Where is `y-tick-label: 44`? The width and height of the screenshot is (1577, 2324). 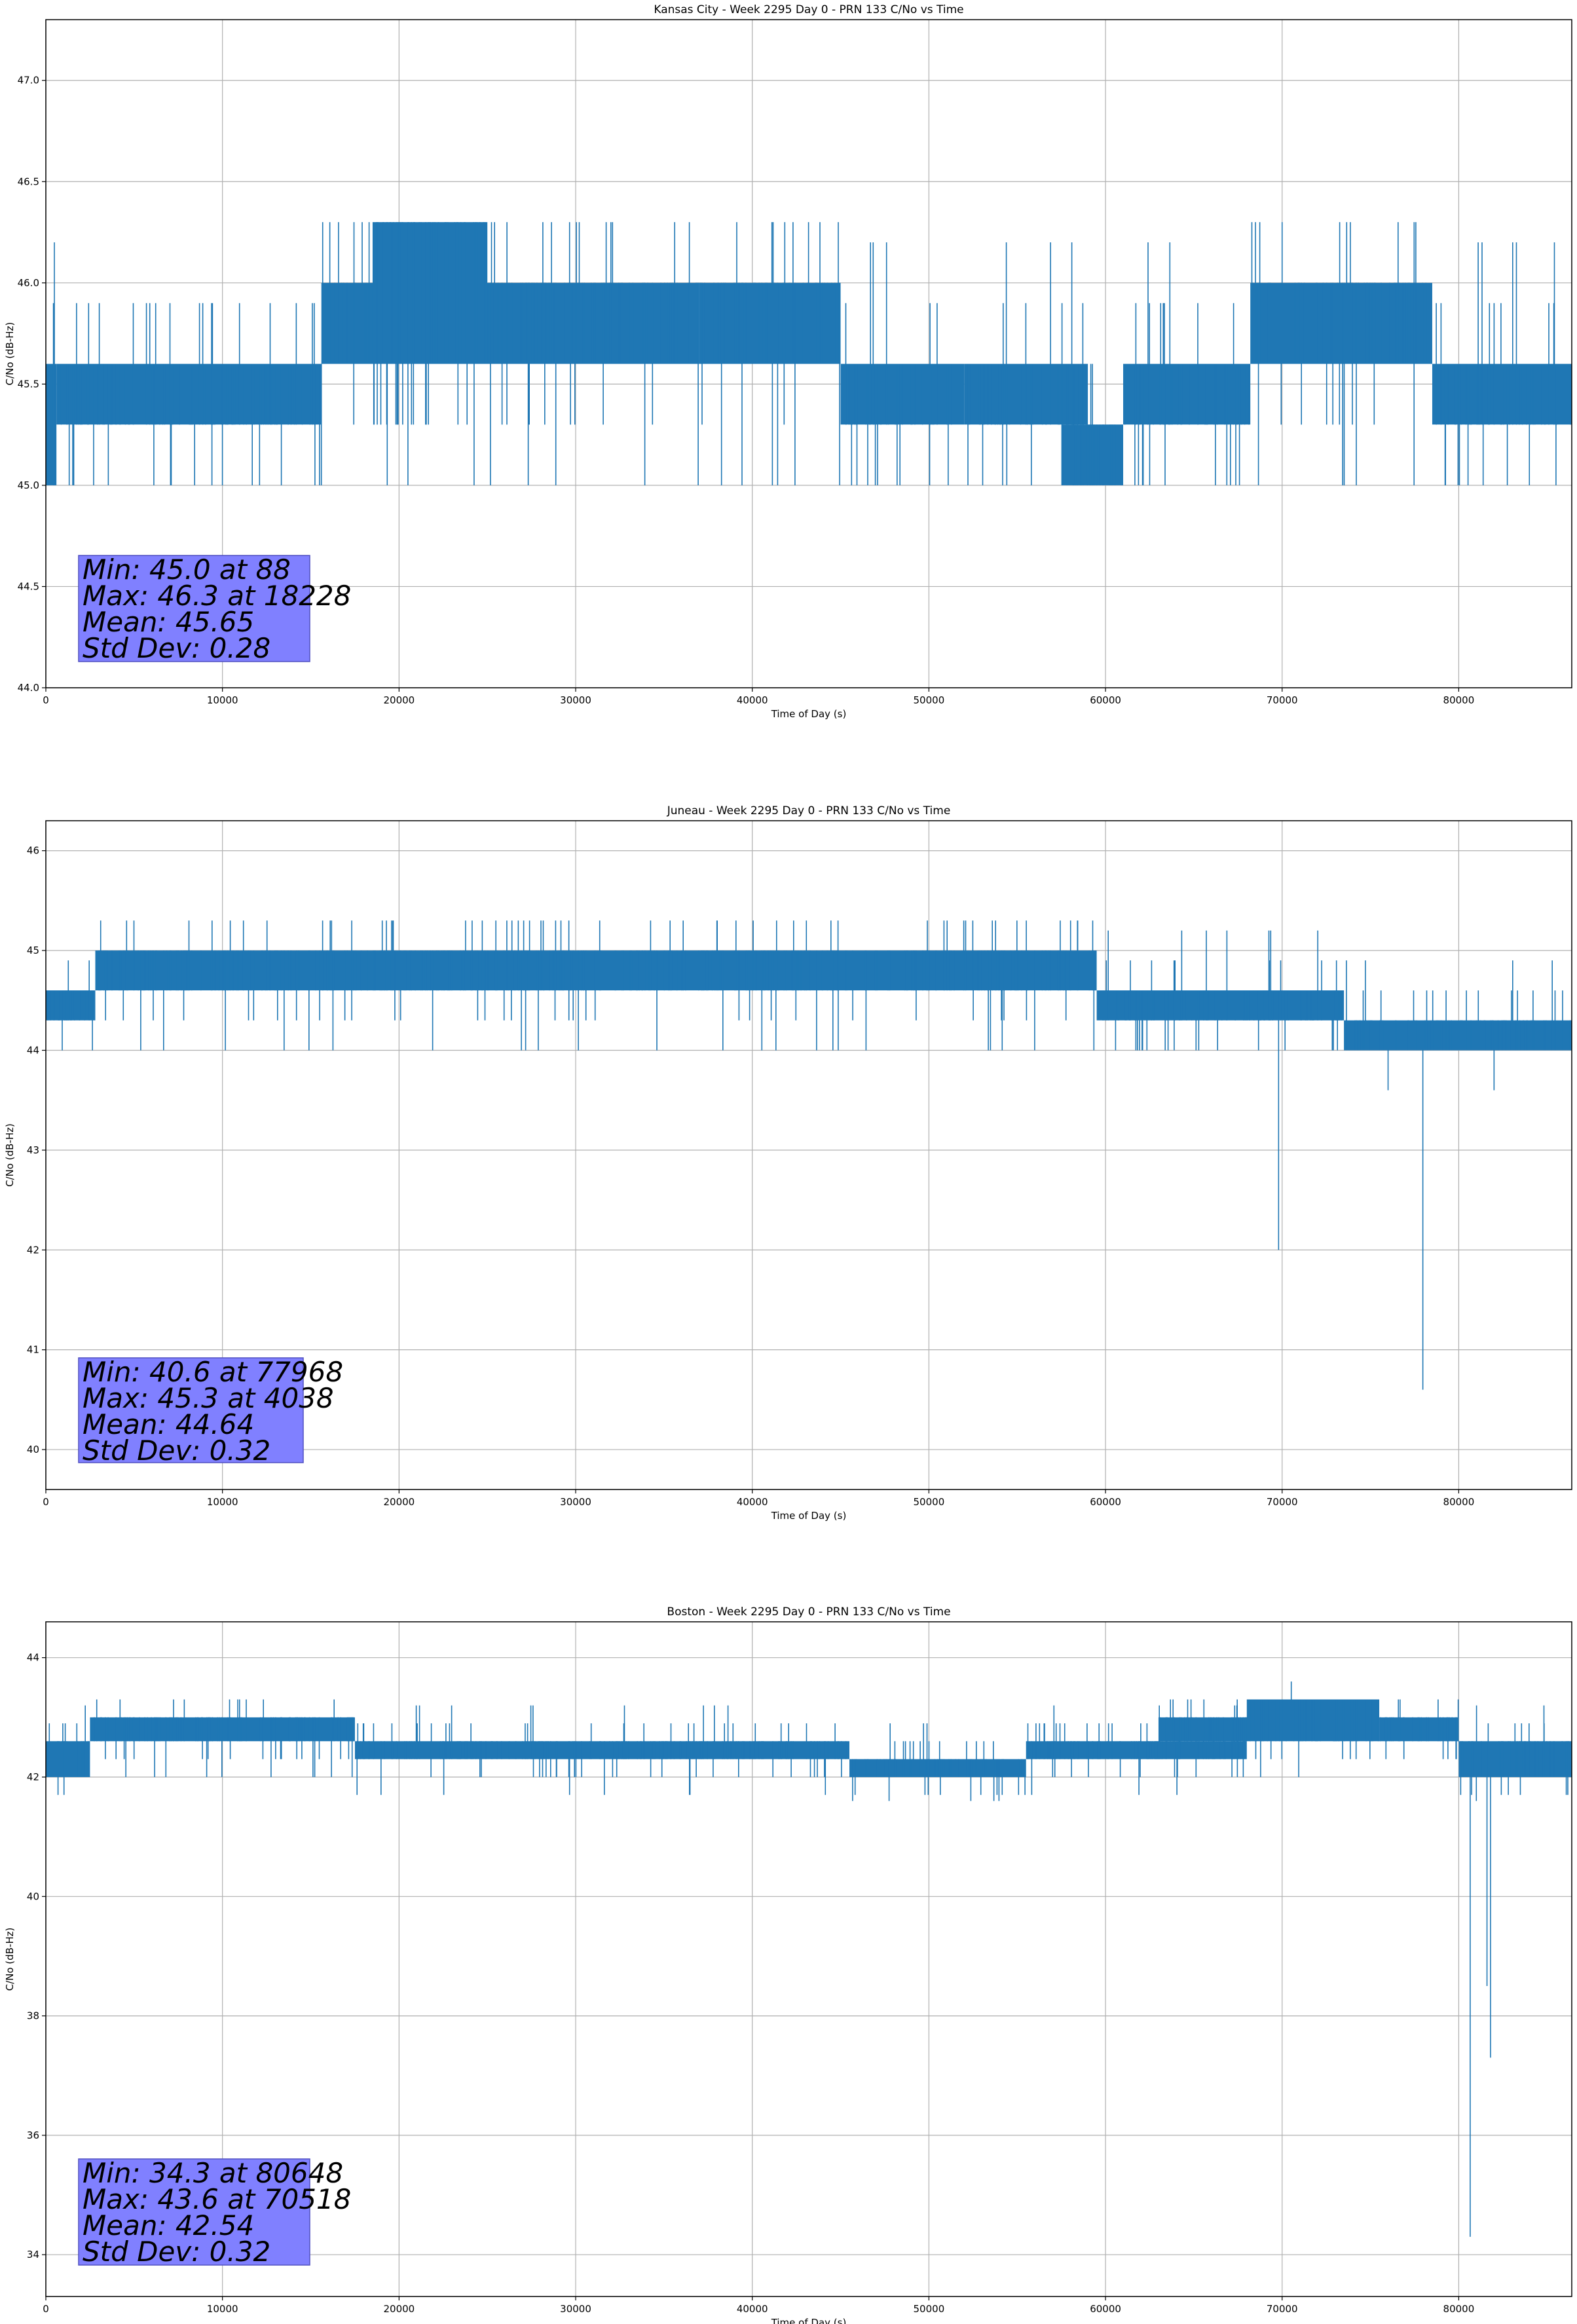
y-tick-label: 44 is located at coordinates (33, 1658).